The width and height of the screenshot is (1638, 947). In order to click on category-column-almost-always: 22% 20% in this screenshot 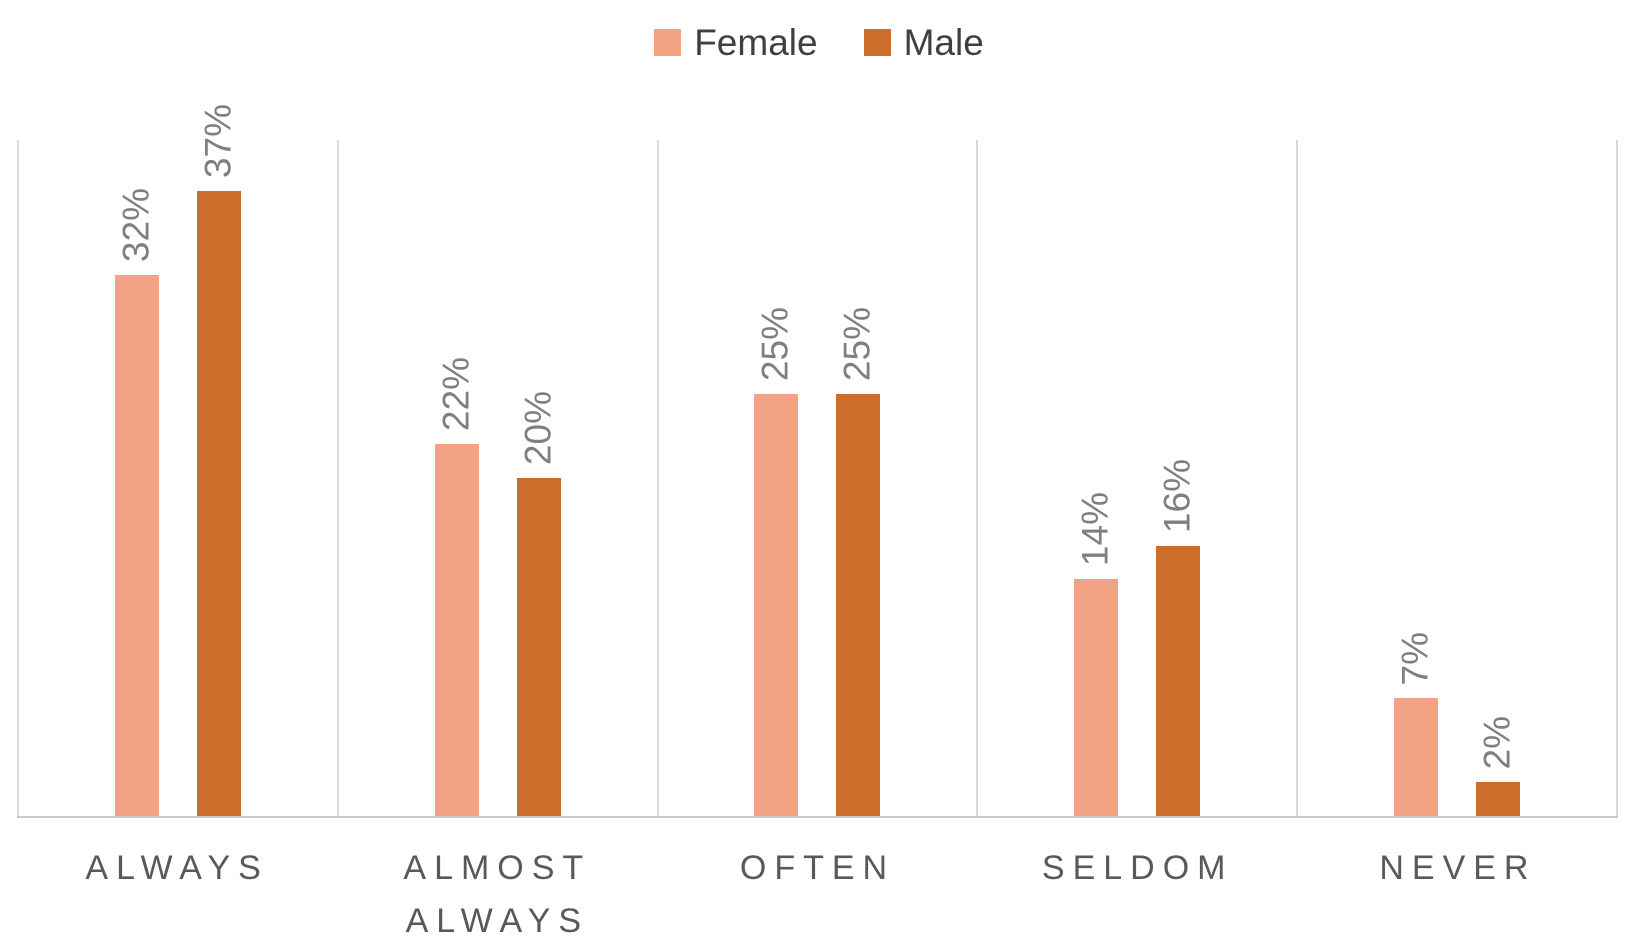, I will do `click(496, 478)`.